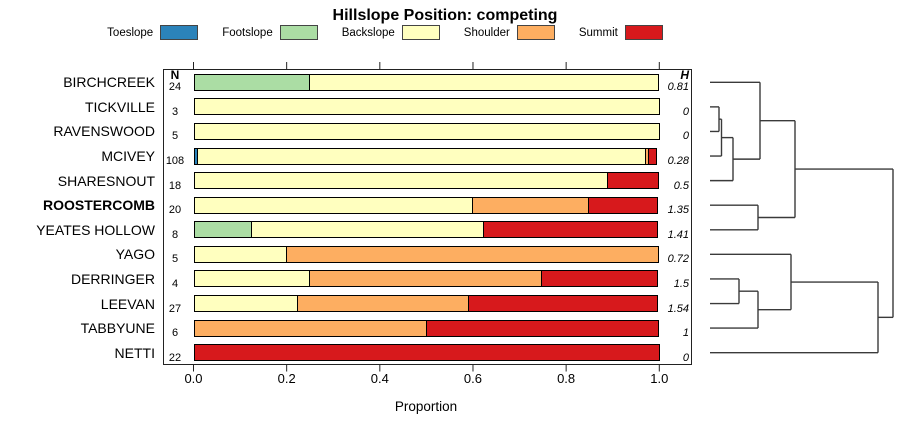 The height and width of the screenshot is (440, 900). Describe the element at coordinates (127, 303) in the screenshot. I see `row-label: LEEVAN` at that location.